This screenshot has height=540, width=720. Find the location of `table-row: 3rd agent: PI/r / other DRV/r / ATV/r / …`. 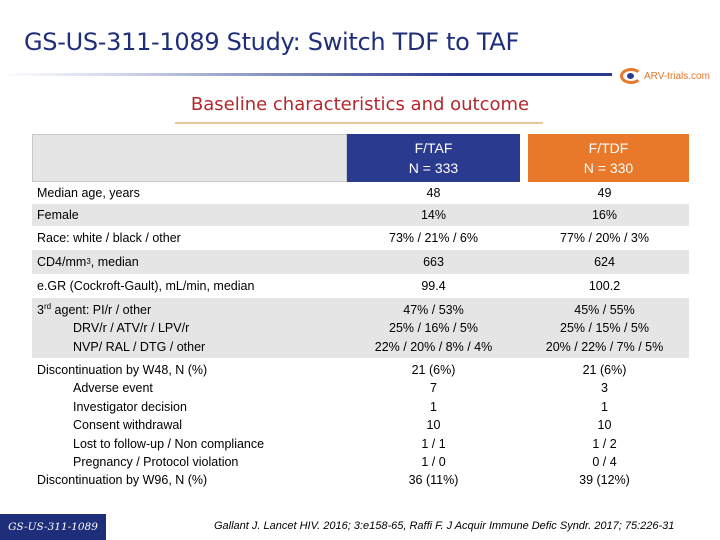

table-row: 3rd agent: PI/r / other DRV/r / ATV/r / … is located at coordinates (360, 328).